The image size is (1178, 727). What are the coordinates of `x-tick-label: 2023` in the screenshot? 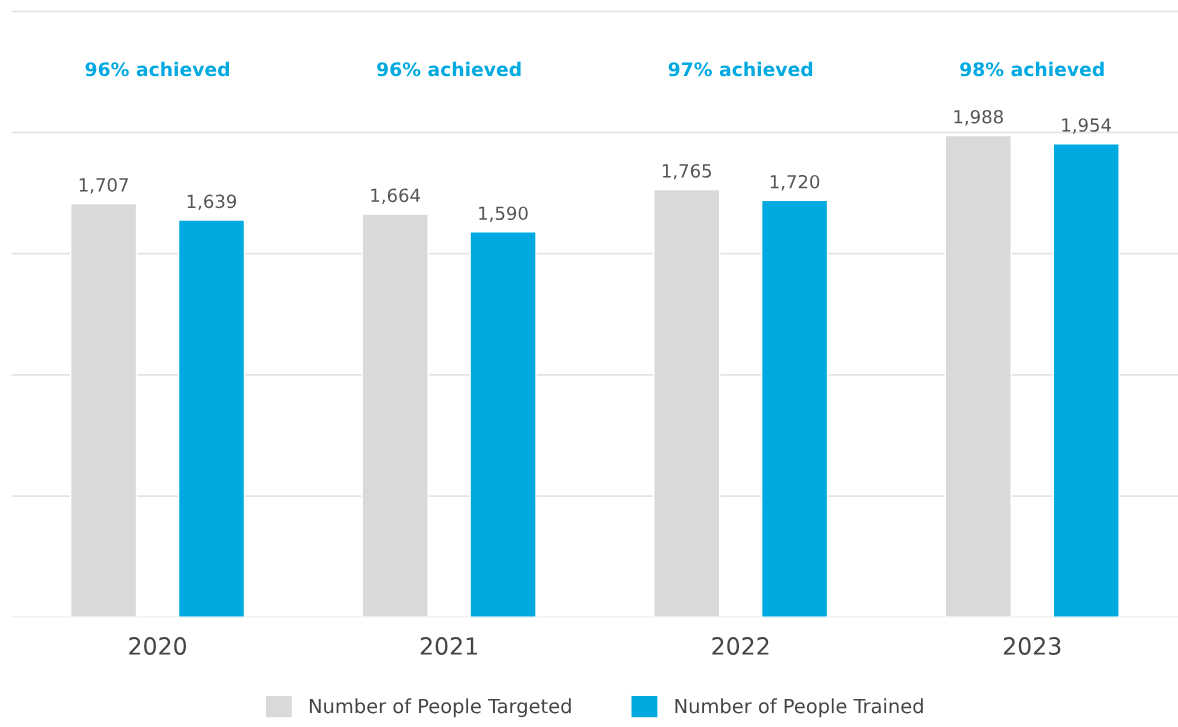 It's located at (1032, 646).